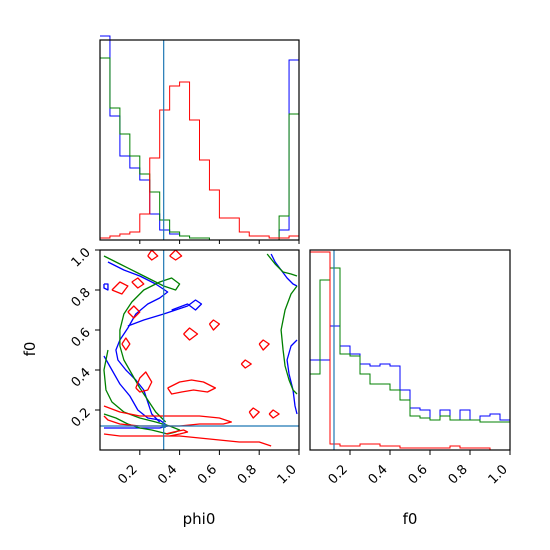 This screenshot has height=550, width=550. I want to click on joint-xtick-label-0: 0.2, so click(127, 474).